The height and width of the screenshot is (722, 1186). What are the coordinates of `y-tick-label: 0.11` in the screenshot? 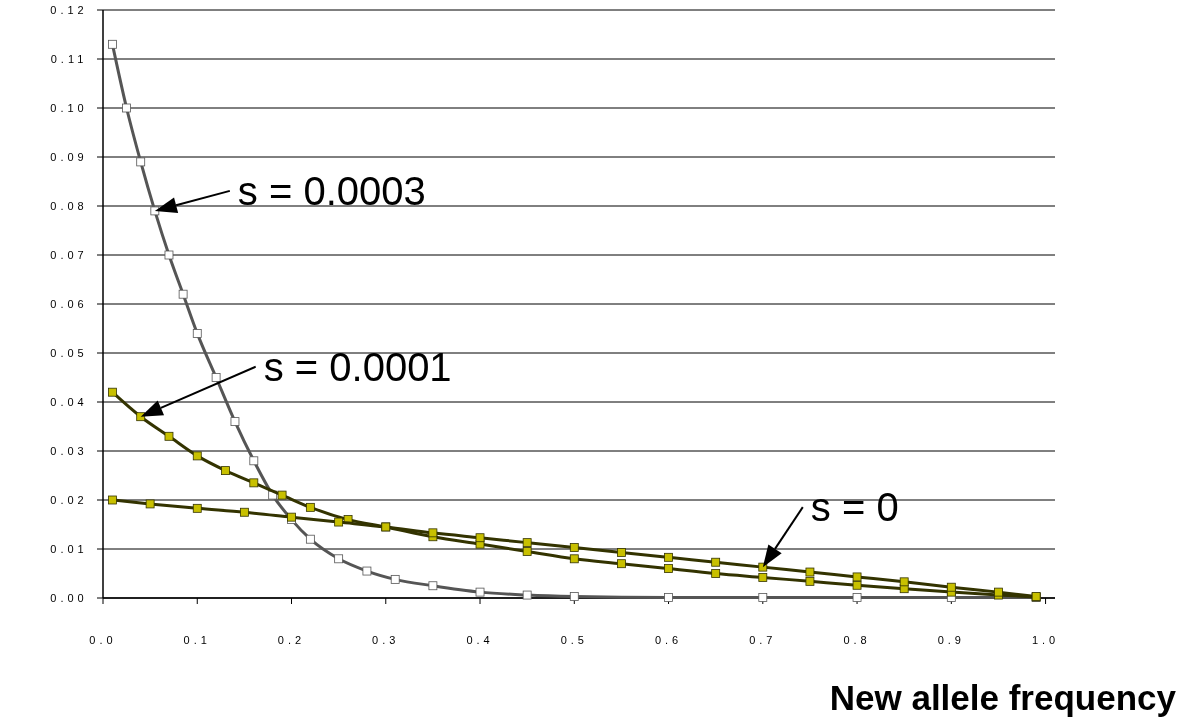 It's located at (69, 58).